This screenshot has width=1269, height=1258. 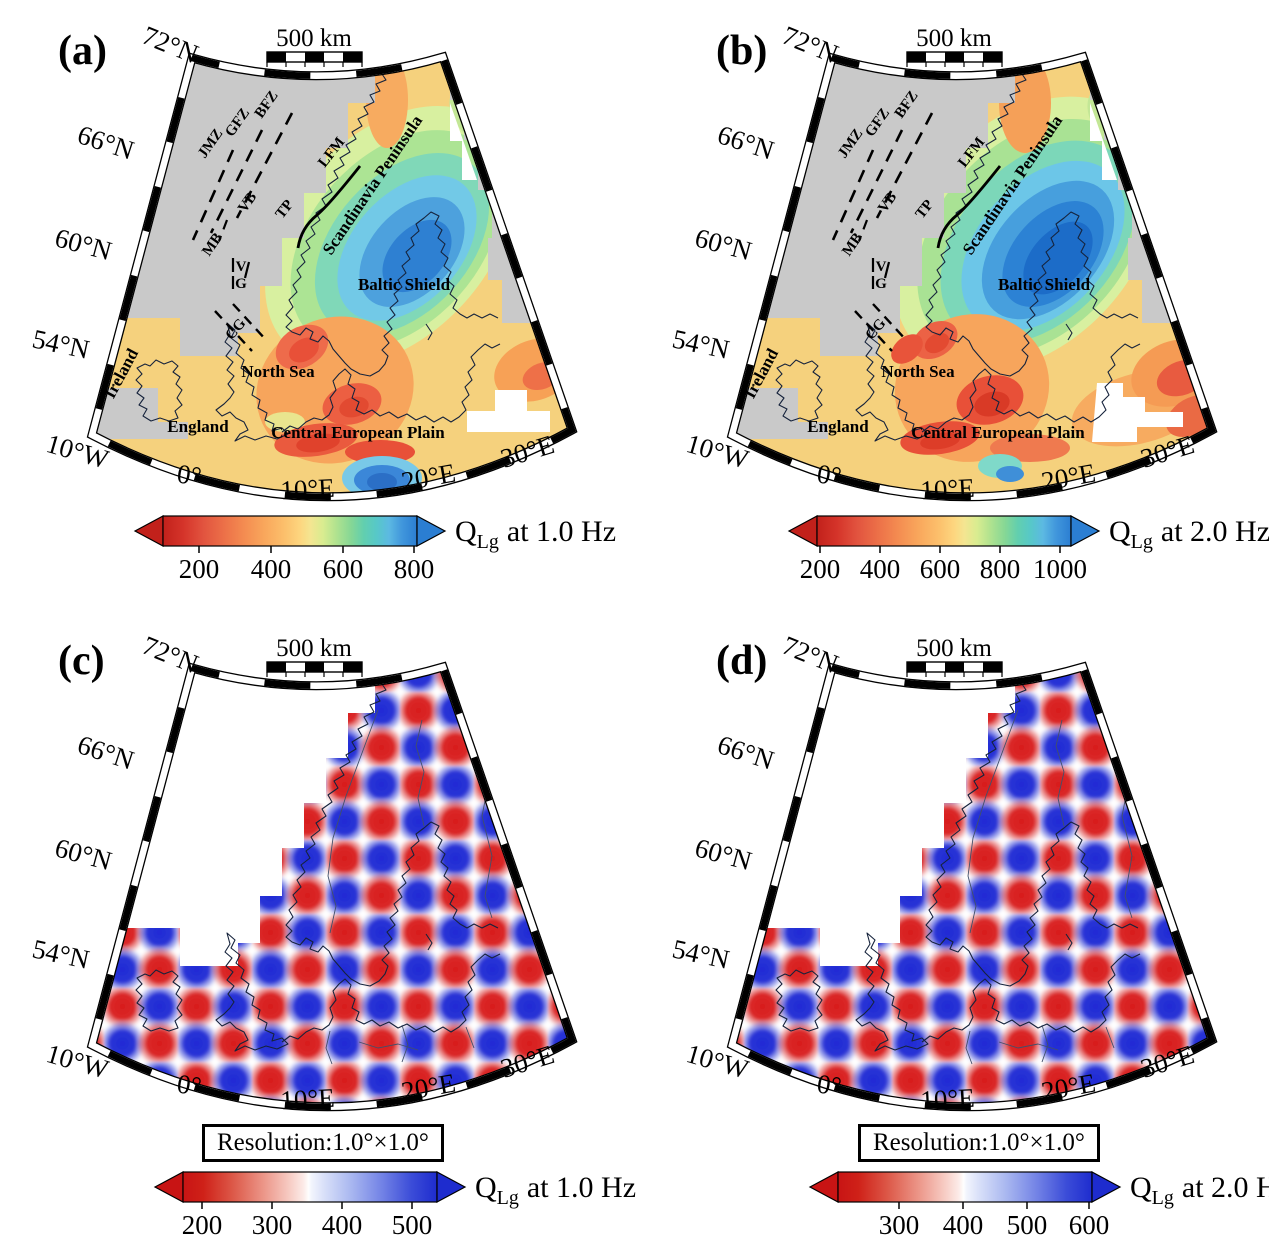 I want to click on resolution-box-c: Resolution:1.0°×1.0°, so click(x=323, y=1143).